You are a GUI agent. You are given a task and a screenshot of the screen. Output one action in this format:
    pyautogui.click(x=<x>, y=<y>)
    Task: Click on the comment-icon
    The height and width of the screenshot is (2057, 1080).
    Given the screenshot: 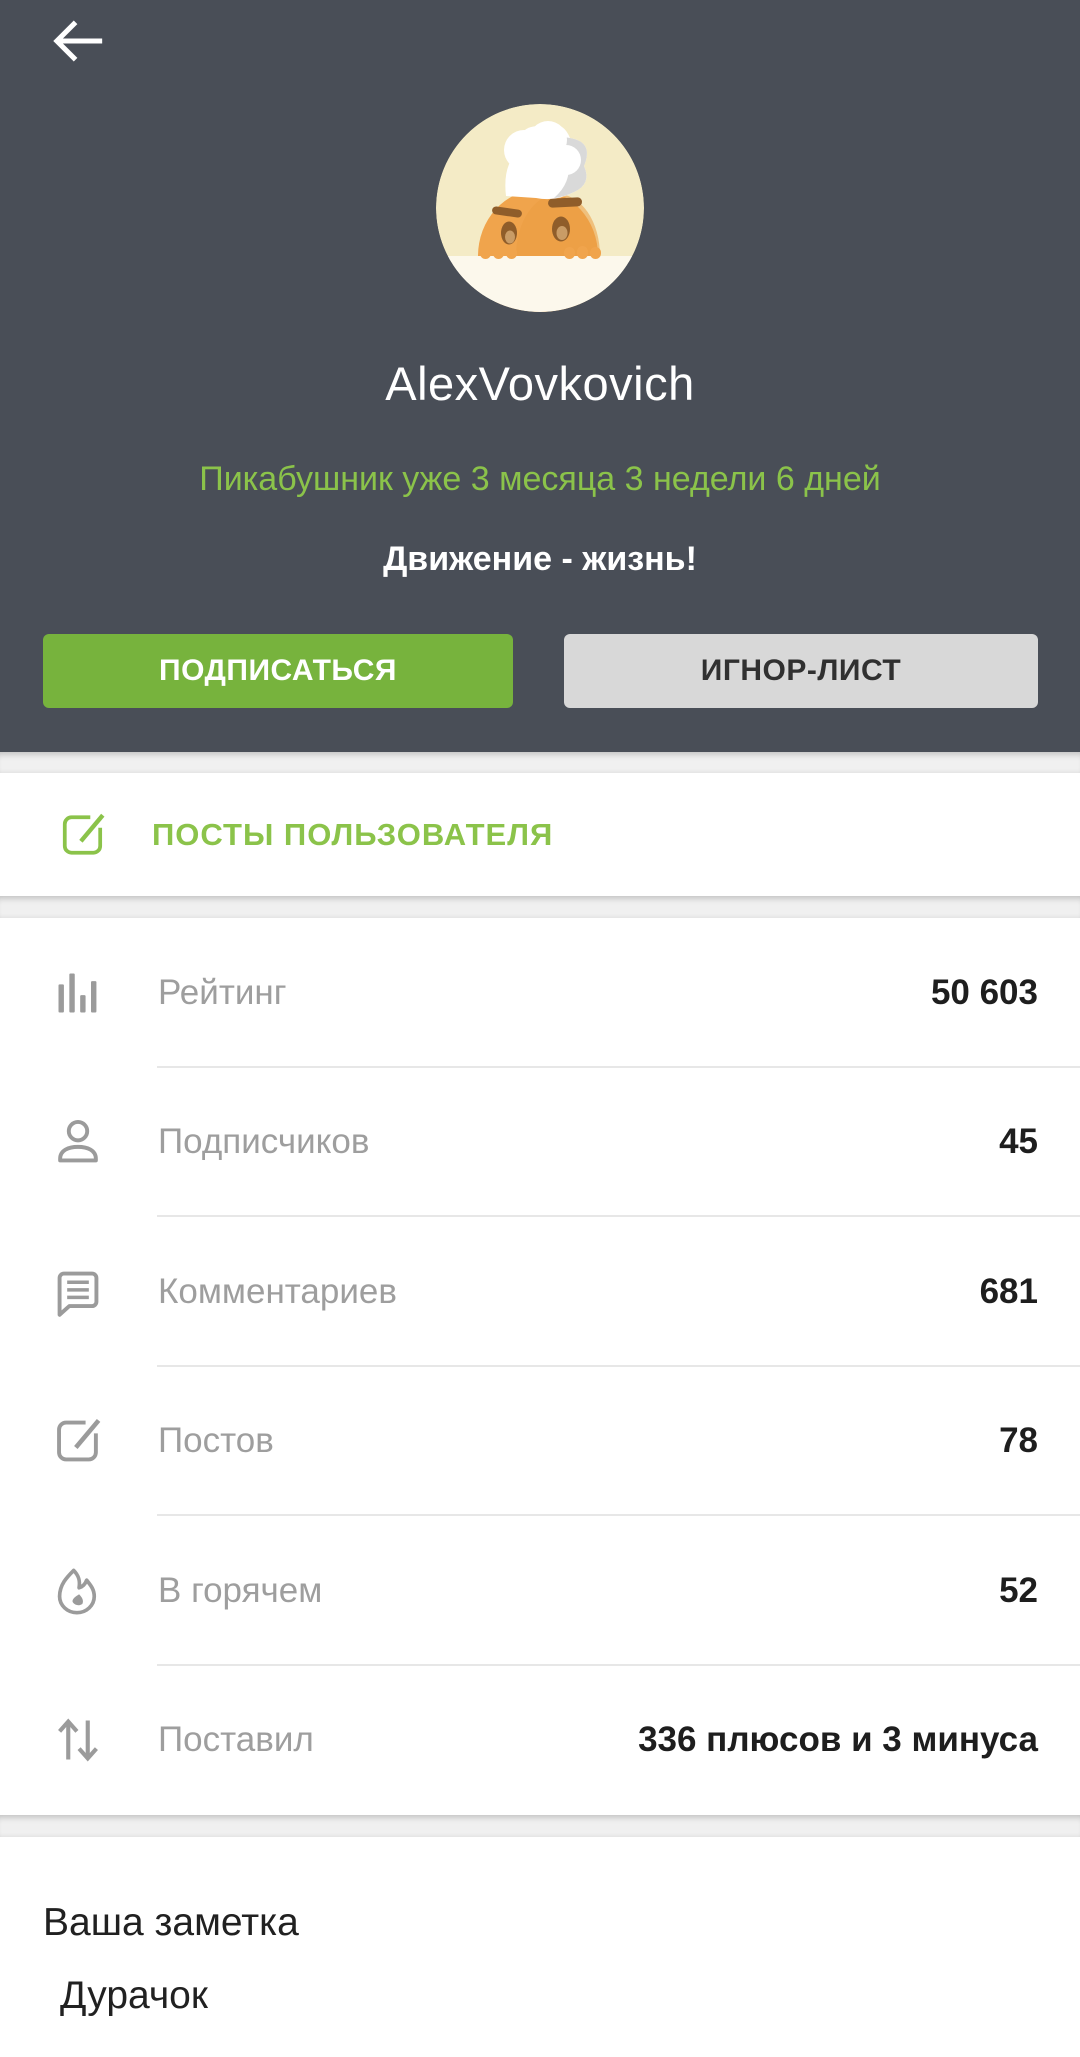 What is the action you would take?
    pyautogui.click(x=78, y=1292)
    